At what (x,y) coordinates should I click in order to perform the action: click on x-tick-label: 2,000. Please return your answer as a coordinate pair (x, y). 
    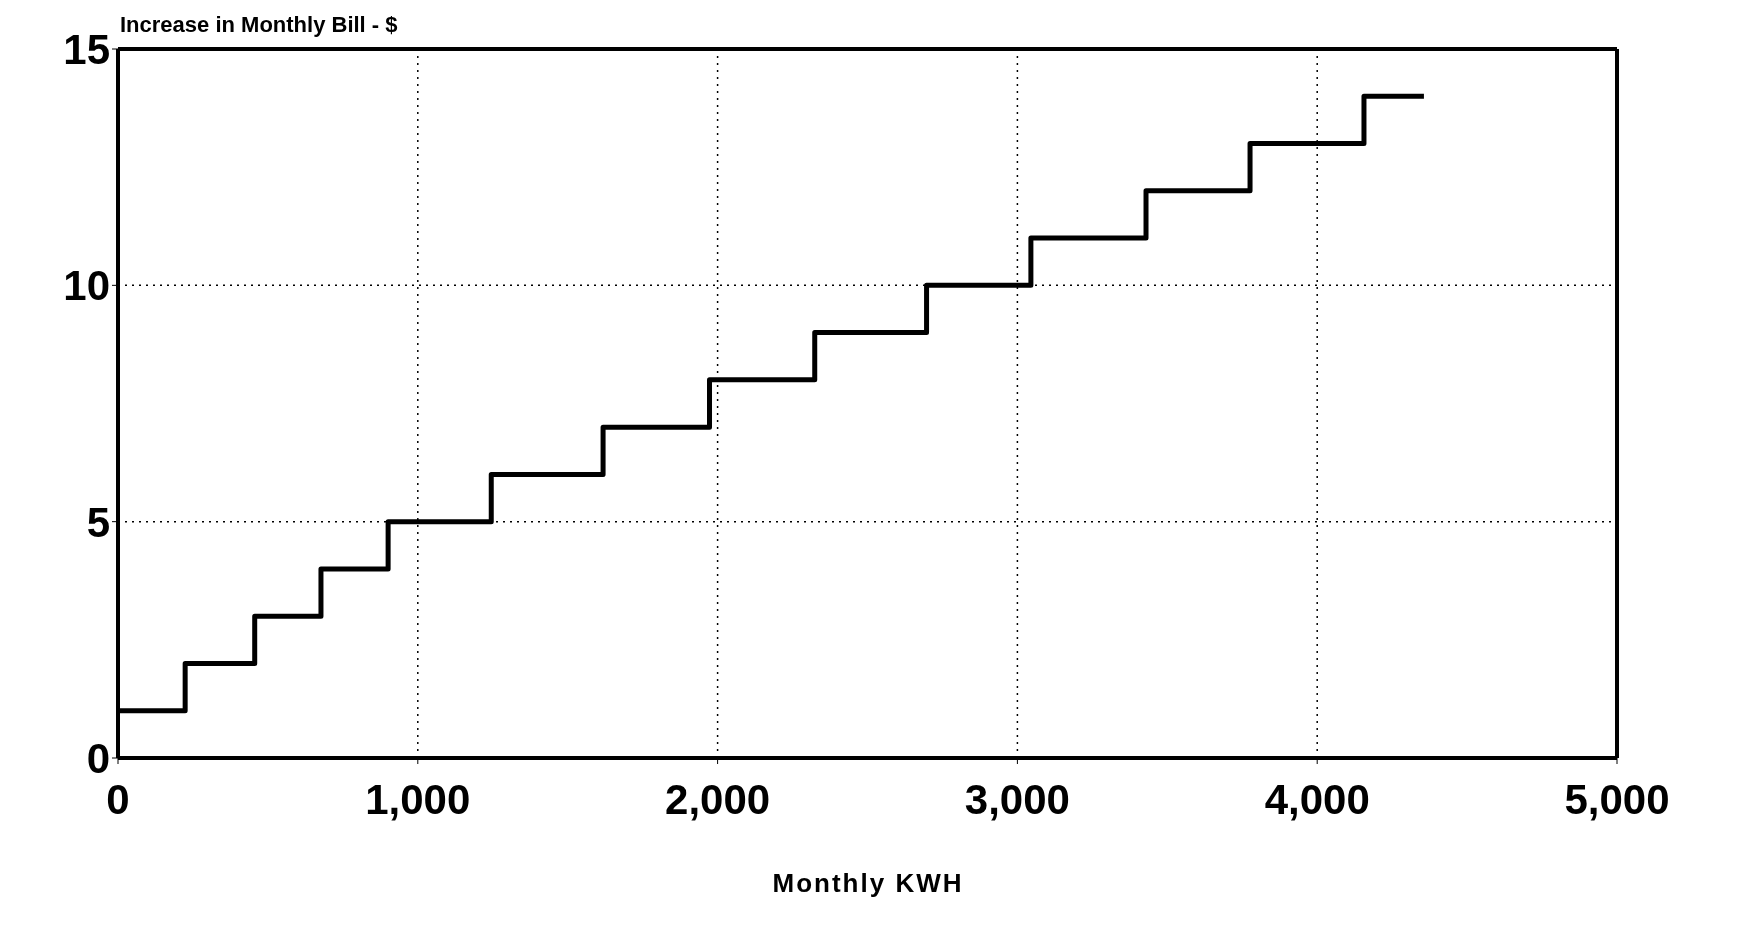
    Looking at the image, I should click on (718, 799).